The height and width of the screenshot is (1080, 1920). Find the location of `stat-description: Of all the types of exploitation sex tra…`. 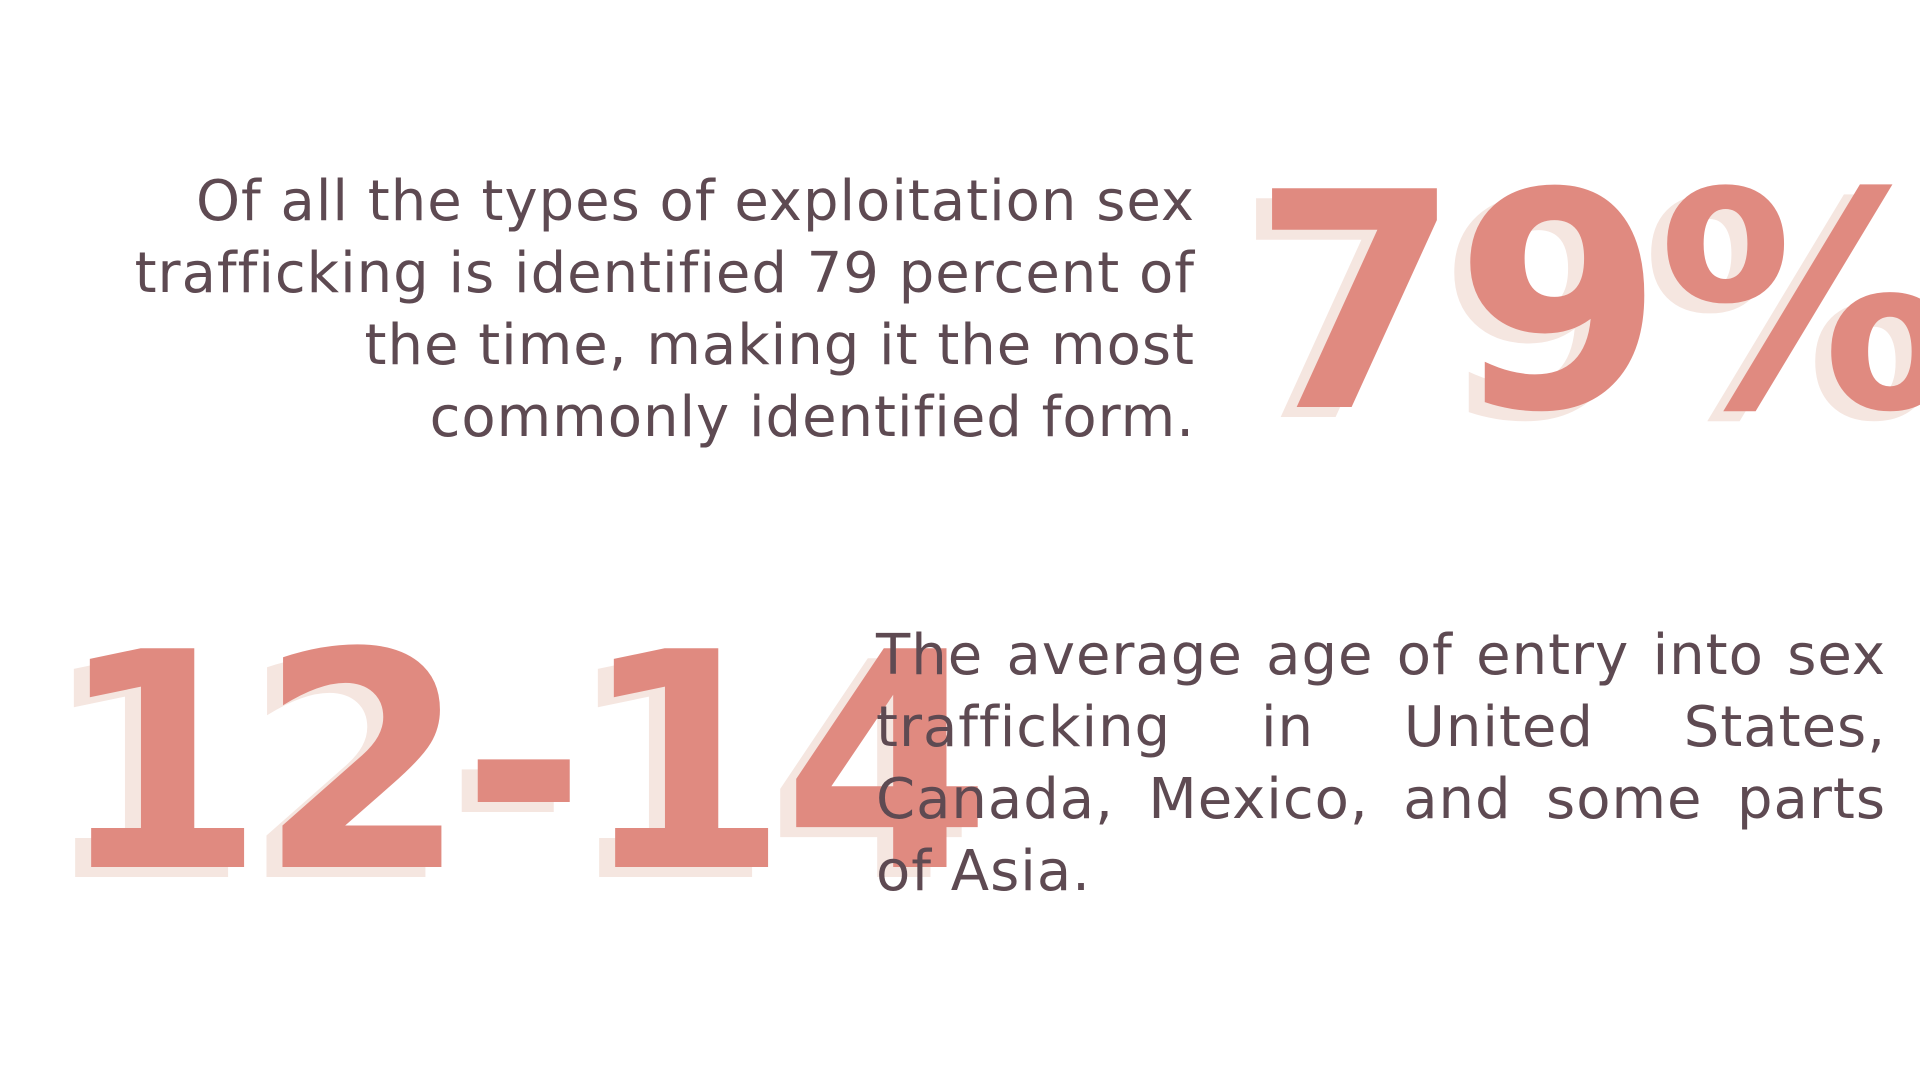

stat-description: Of all the types of exploitation sex tra… is located at coordinates (664, 309).